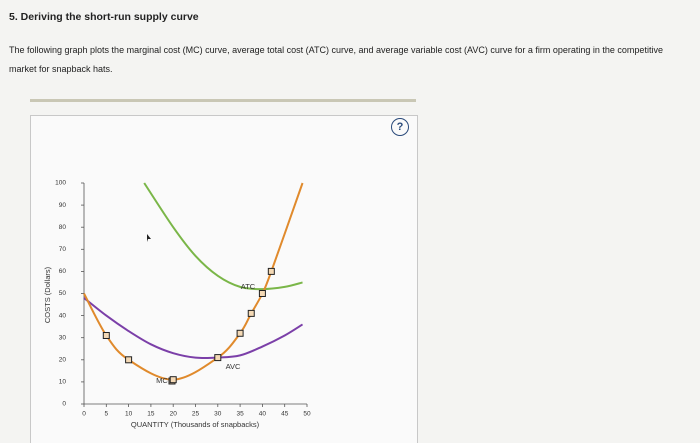  Describe the element at coordinates (162, 380) in the screenshot. I see `curve-label: MC` at that location.